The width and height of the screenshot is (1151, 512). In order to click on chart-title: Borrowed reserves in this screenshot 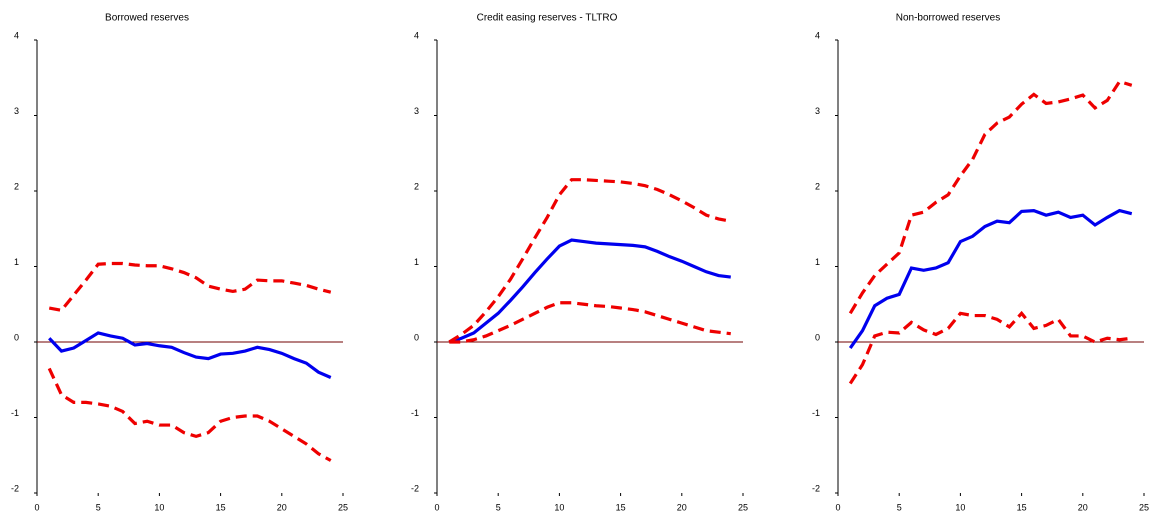, I will do `click(147, 18)`.